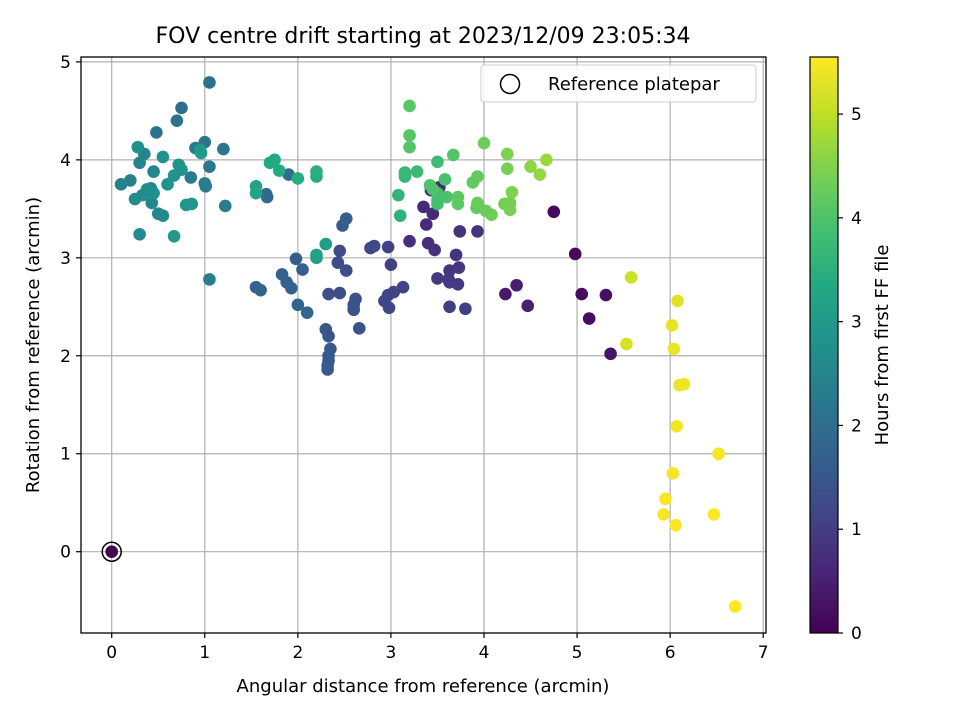  What do you see at coordinates (111, 653) in the screenshot?
I see `x-tick-label: 0` at bounding box center [111, 653].